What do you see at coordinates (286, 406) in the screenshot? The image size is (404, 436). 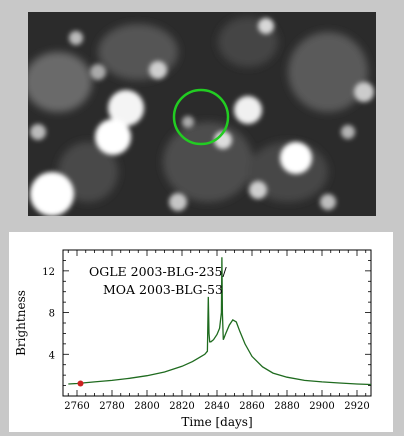 I see `x-tick-label: 2880` at bounding box center [286, 406].